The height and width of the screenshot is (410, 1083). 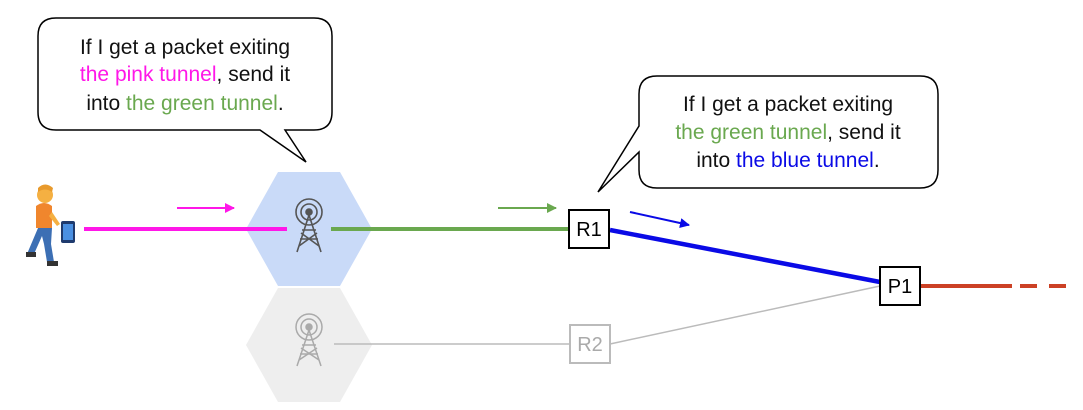 I want to click on router-r2: R2, so click(x=590, y=344).